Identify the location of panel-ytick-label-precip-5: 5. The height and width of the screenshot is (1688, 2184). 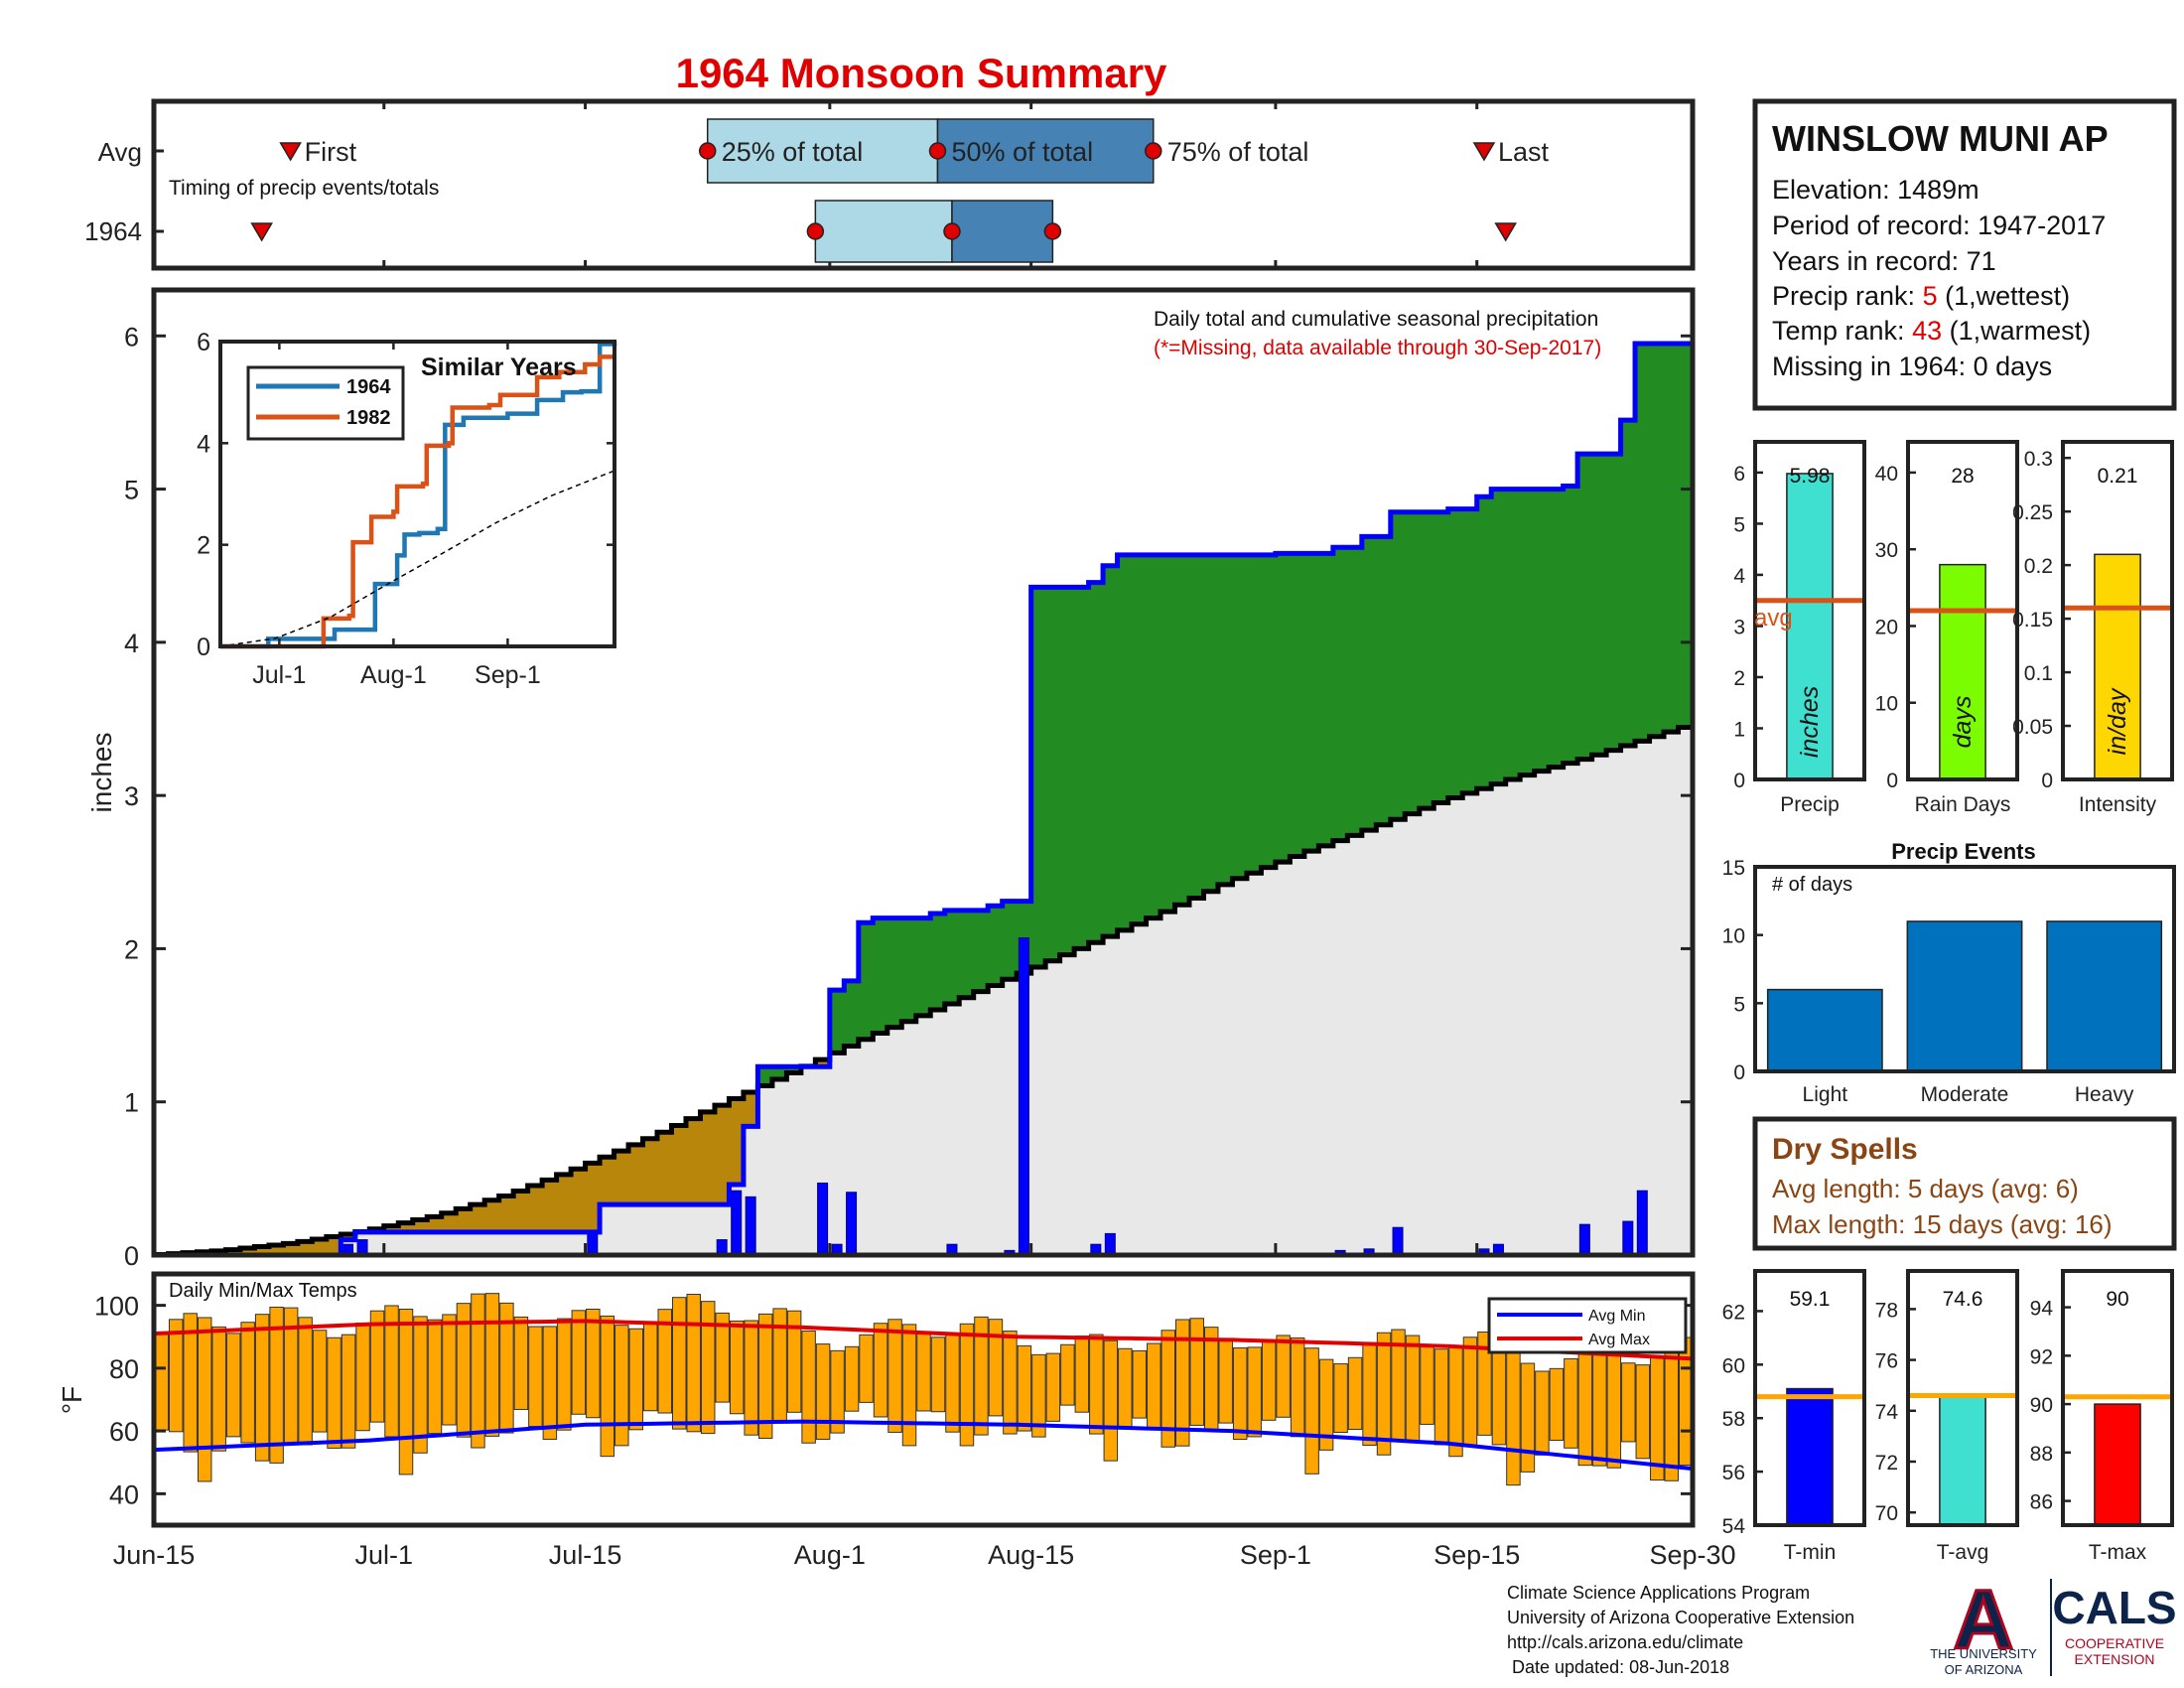
(1739, 524).